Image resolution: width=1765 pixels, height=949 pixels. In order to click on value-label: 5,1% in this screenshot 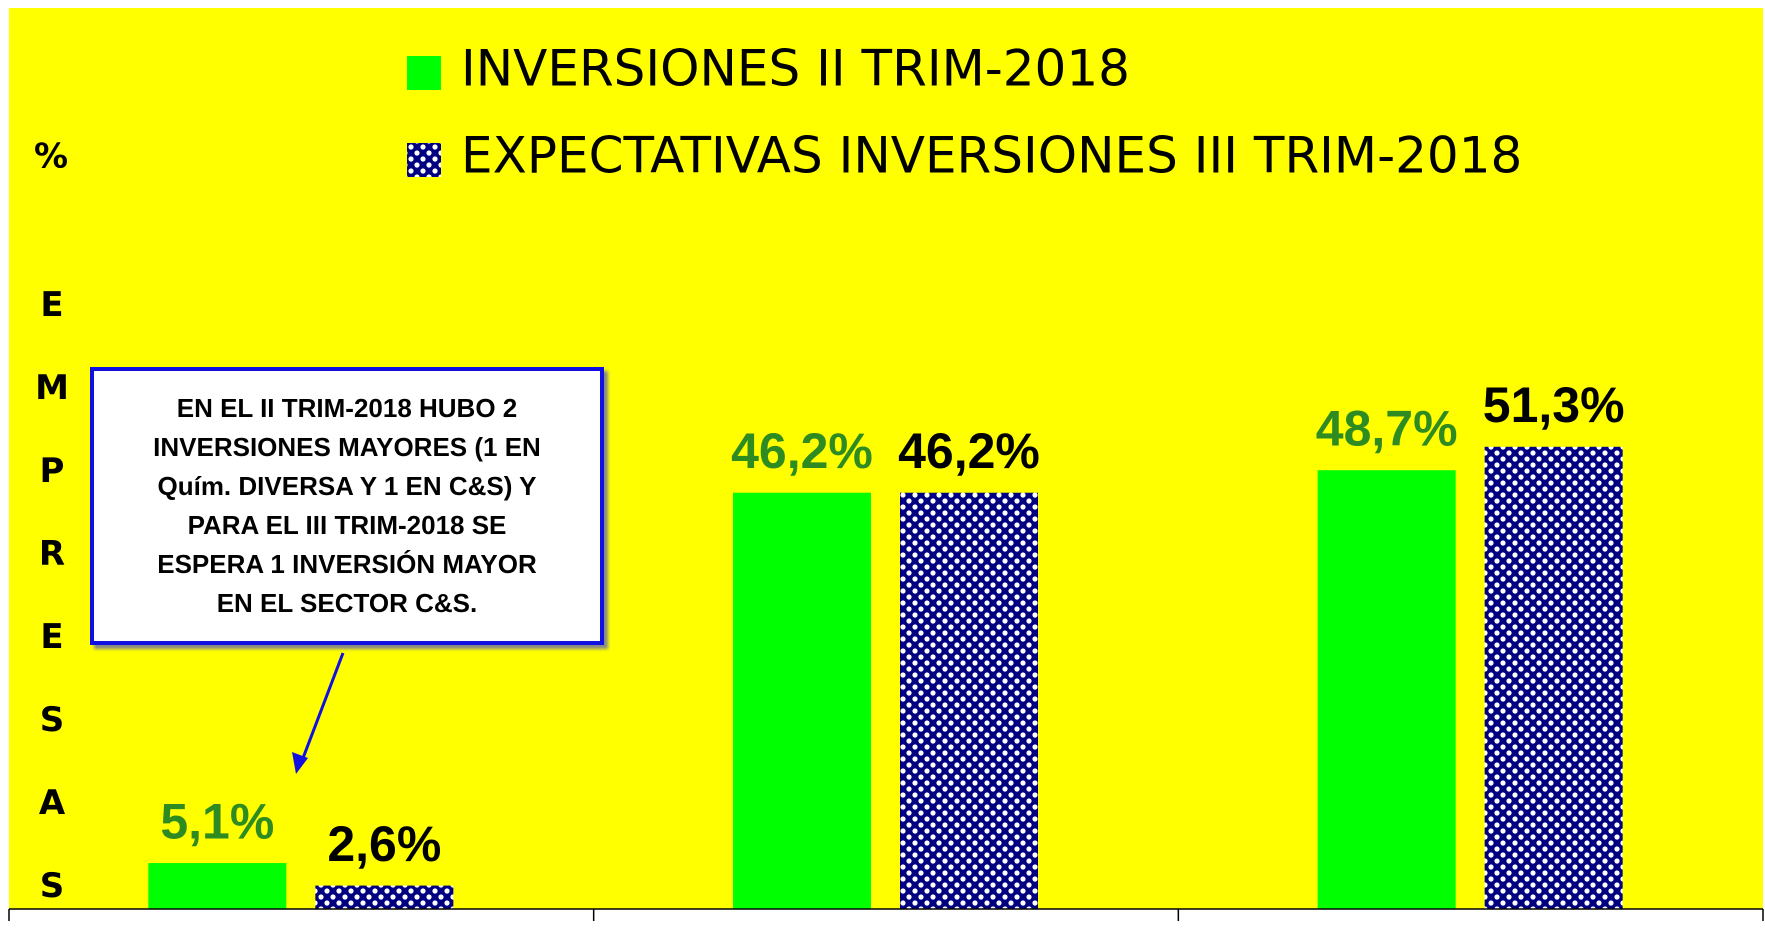, I will do `click(217, 821)`.